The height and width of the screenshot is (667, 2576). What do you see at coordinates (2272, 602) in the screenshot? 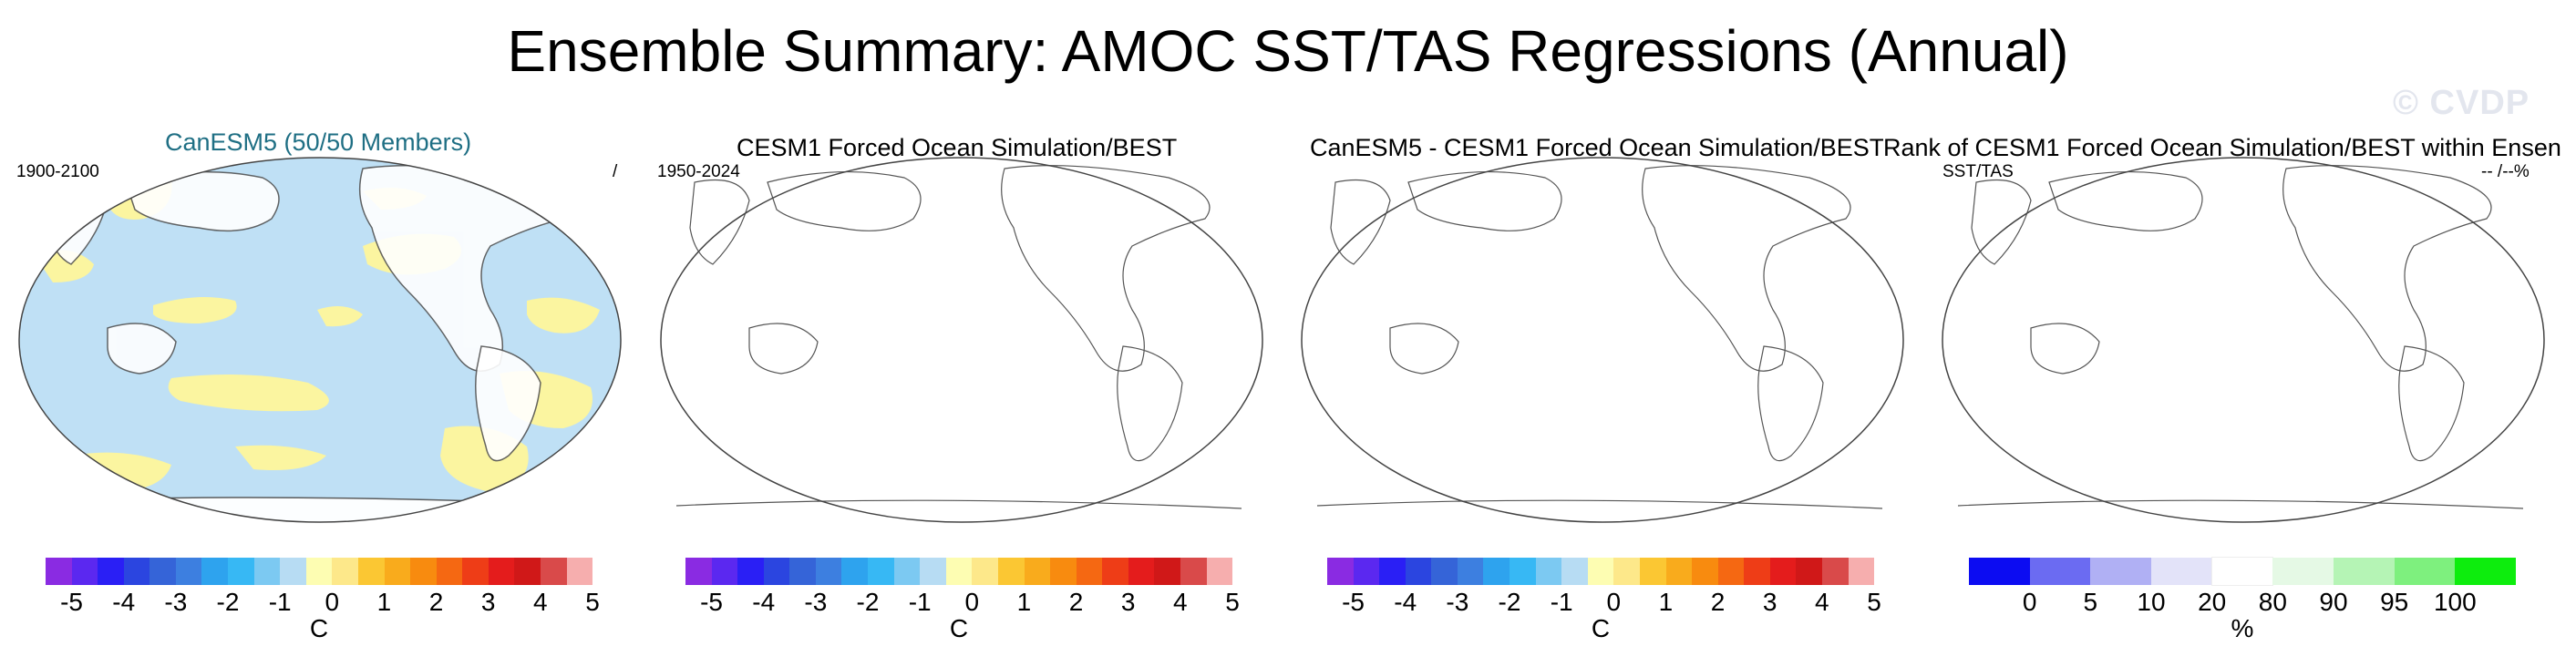
I see `panel-4-tick-label: 80` at bounding box center [2272, 602].